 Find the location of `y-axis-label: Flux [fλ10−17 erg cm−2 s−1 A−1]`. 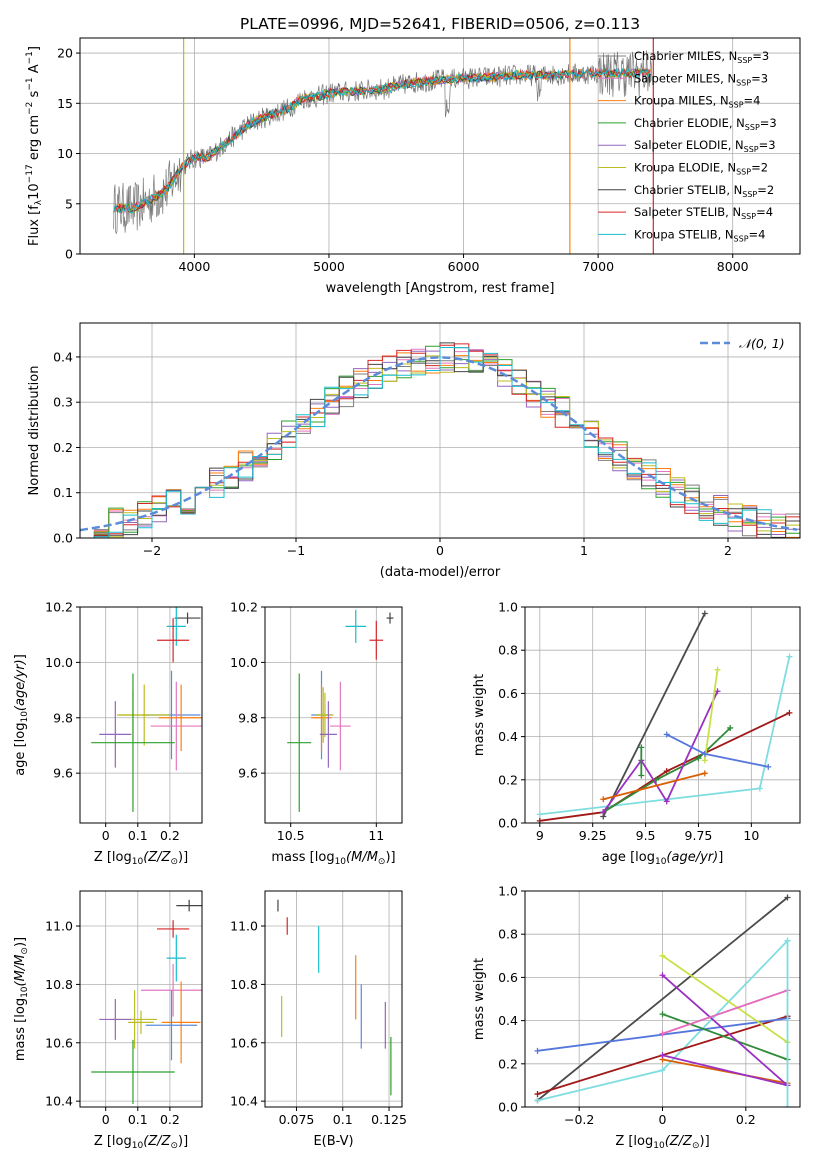

y-axis-label: Flux [fλ10−17 erg cm−2 s−1 A−1] is located at coordinates (34, 146).